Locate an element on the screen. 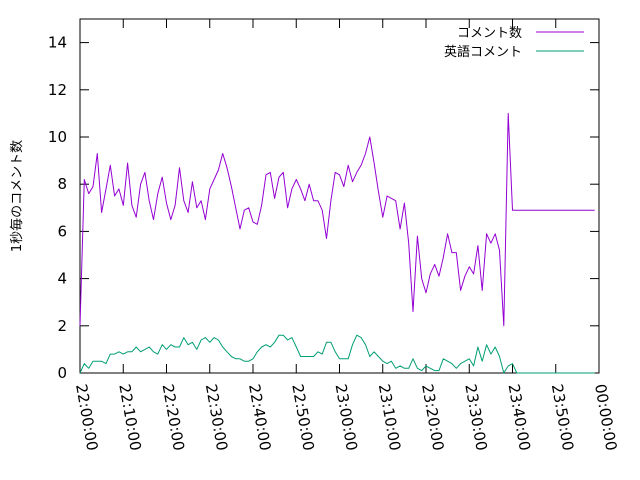 Image resolution: width=640 pixels, height=480 pixels. y-axis-title: 1秒毎のコメント数 is located at coordinates (17, 196).